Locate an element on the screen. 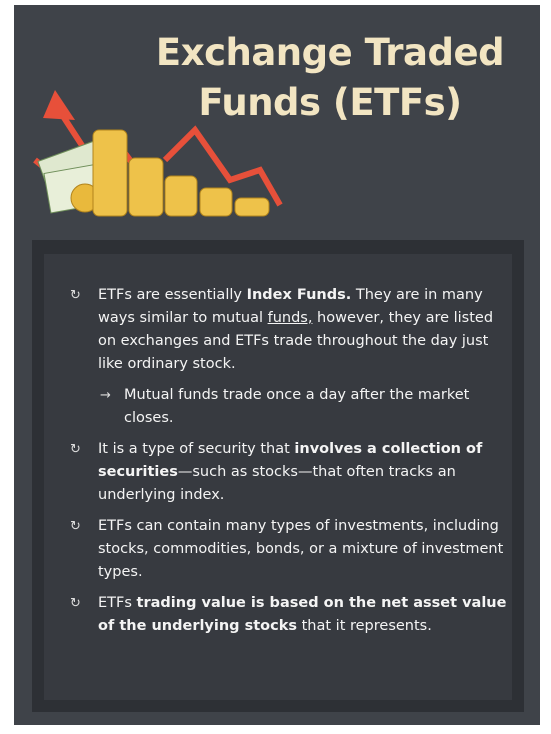  title: Exchange Traded Funds (ETFs) is located at coordinates (330, 78).